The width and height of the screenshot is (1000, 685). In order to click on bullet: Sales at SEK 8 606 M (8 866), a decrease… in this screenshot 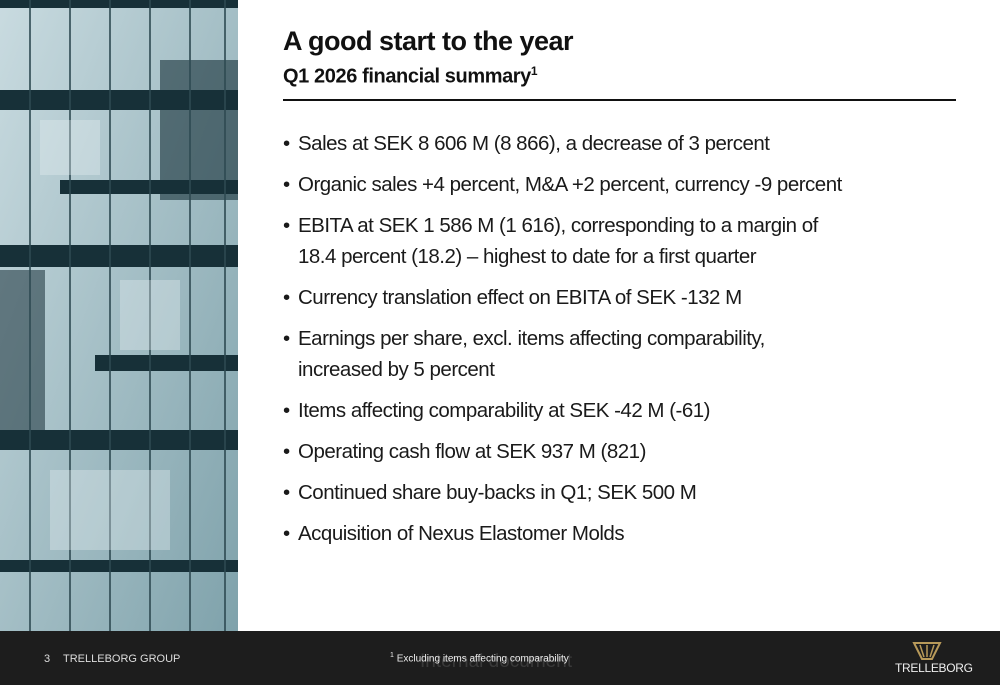, I will do `click(562, 143)`.